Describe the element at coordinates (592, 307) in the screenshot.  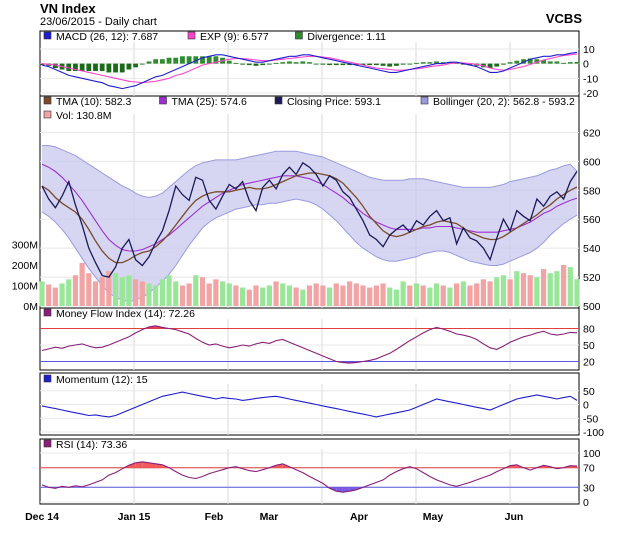
I see `y-tick-label: 500` at that location.